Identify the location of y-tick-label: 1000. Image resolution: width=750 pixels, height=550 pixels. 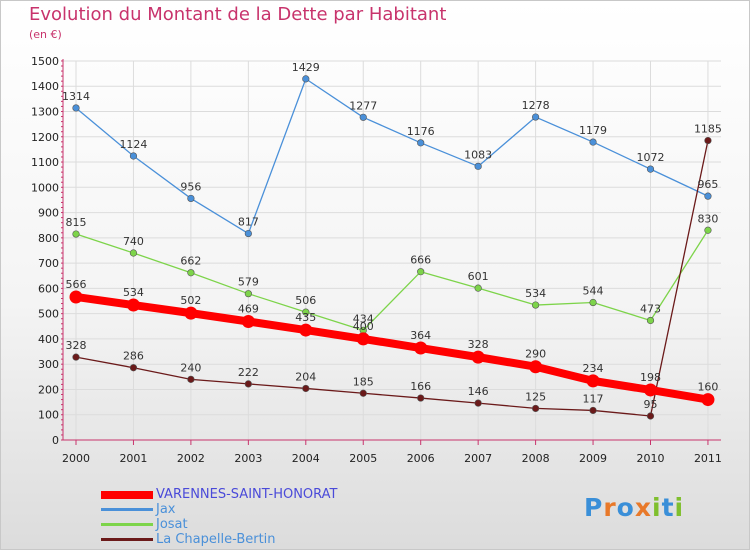
(45, 187).